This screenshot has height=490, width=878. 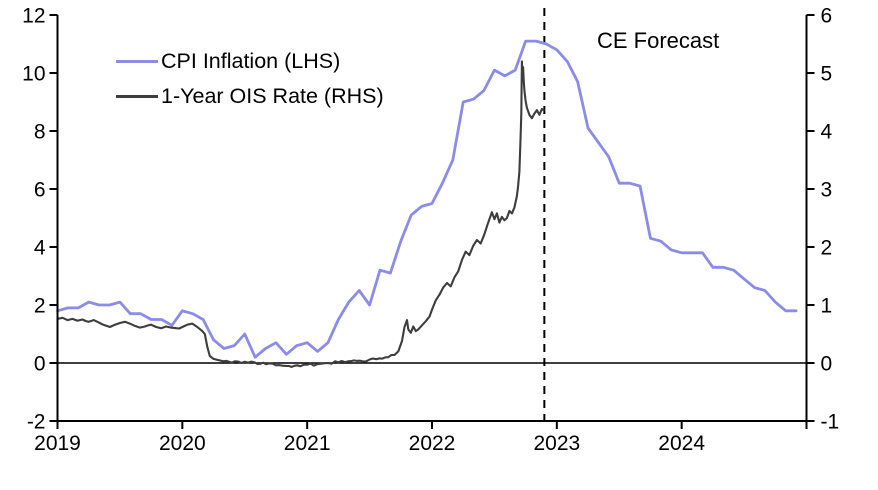 I want to click on cpi-legend-label: CPI Inflation (LHS), so click(x=251, y=61).